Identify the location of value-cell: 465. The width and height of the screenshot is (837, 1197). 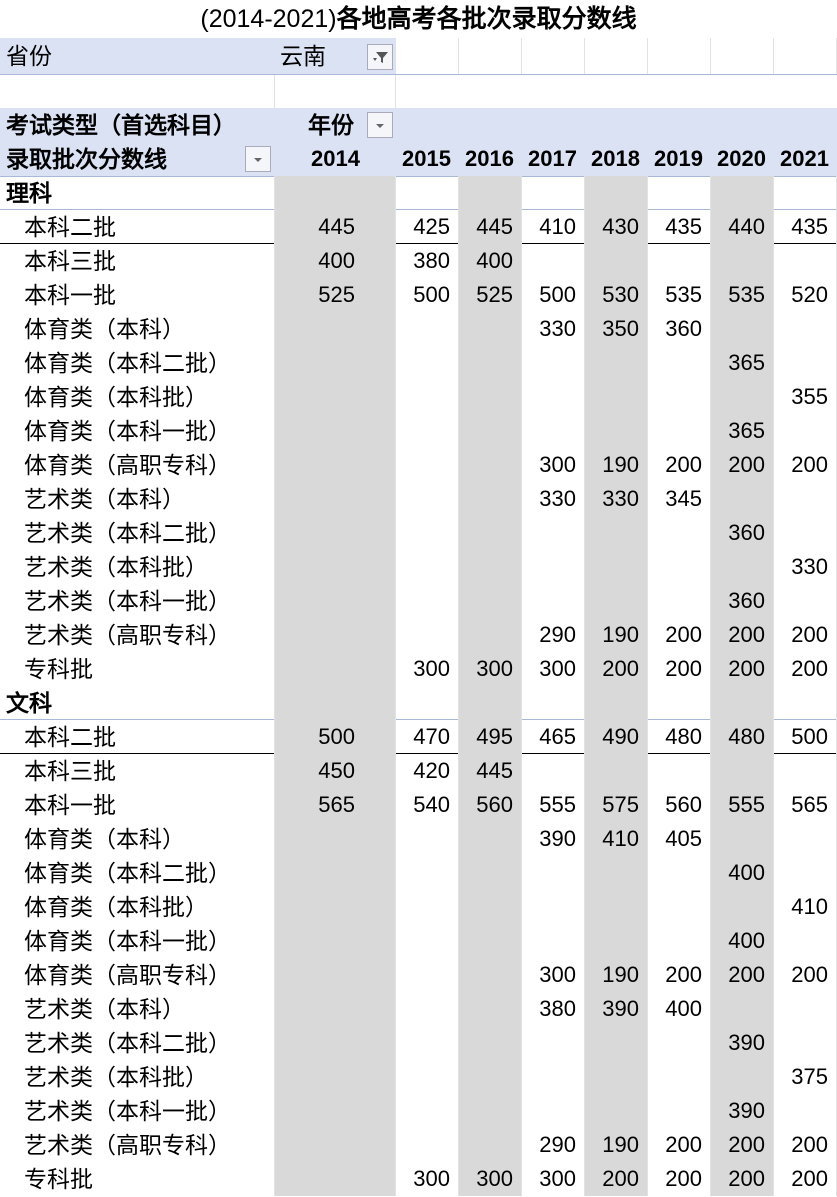
(553, 737).